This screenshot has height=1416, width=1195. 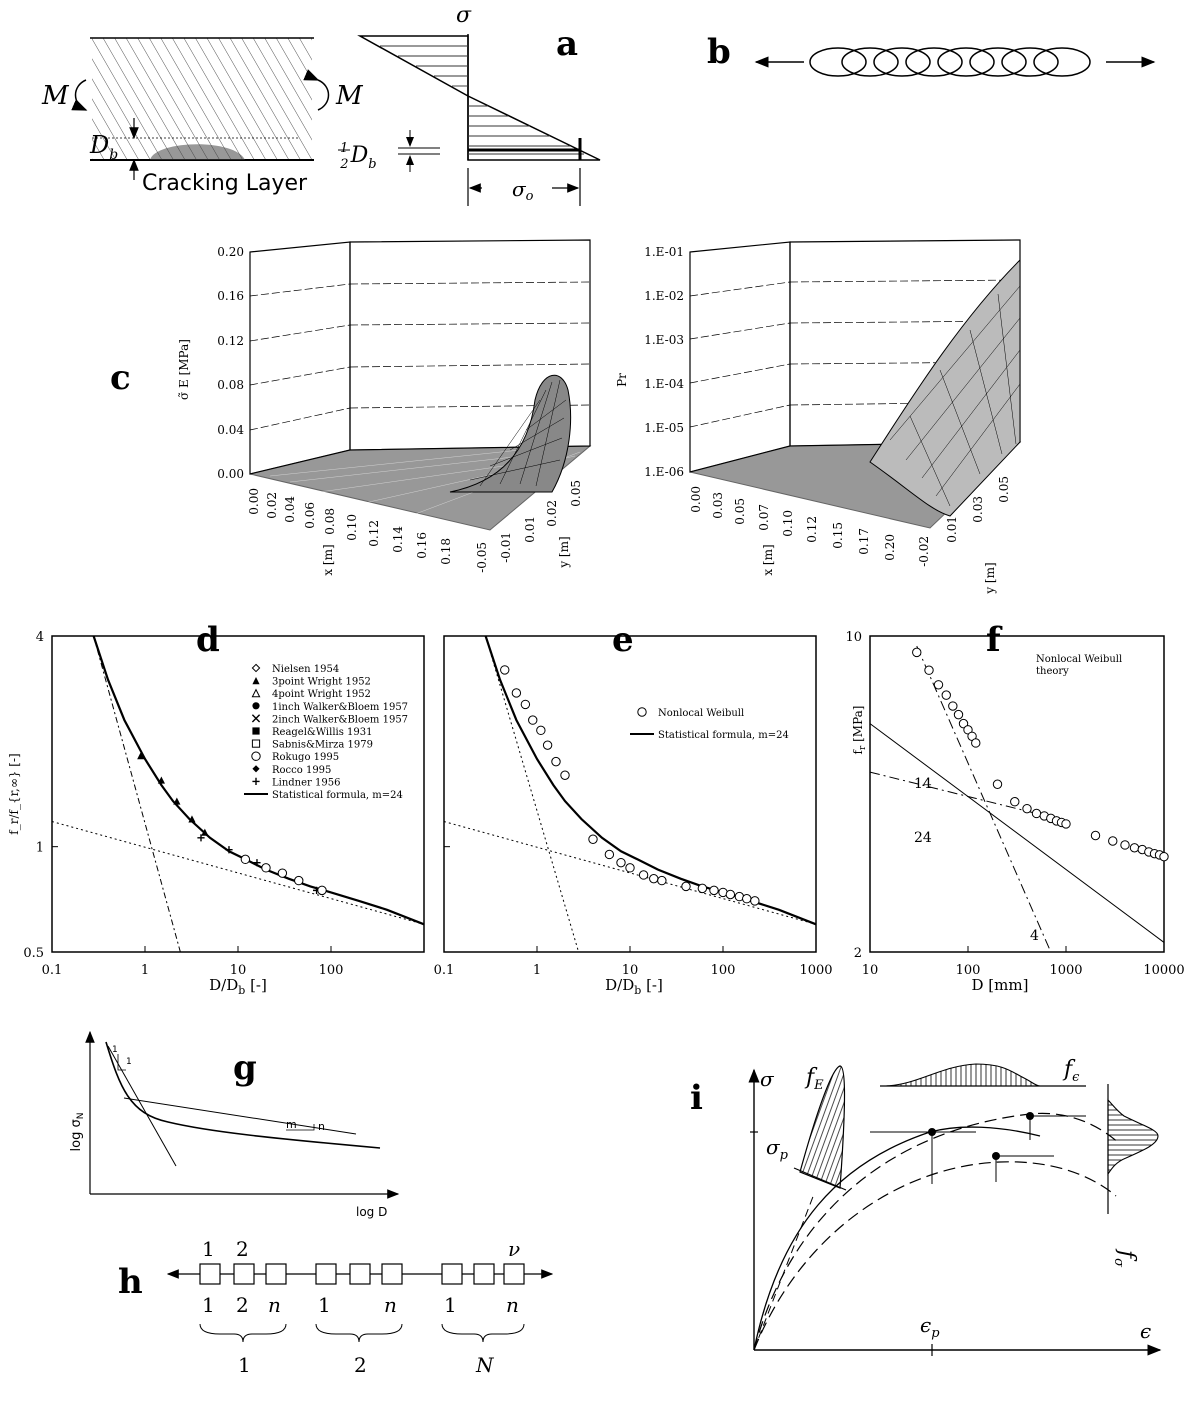 What do you see at coordinates (963, 1075) in the screenshot?
I see `feps-distribution` at bounding box center [963, 1075].